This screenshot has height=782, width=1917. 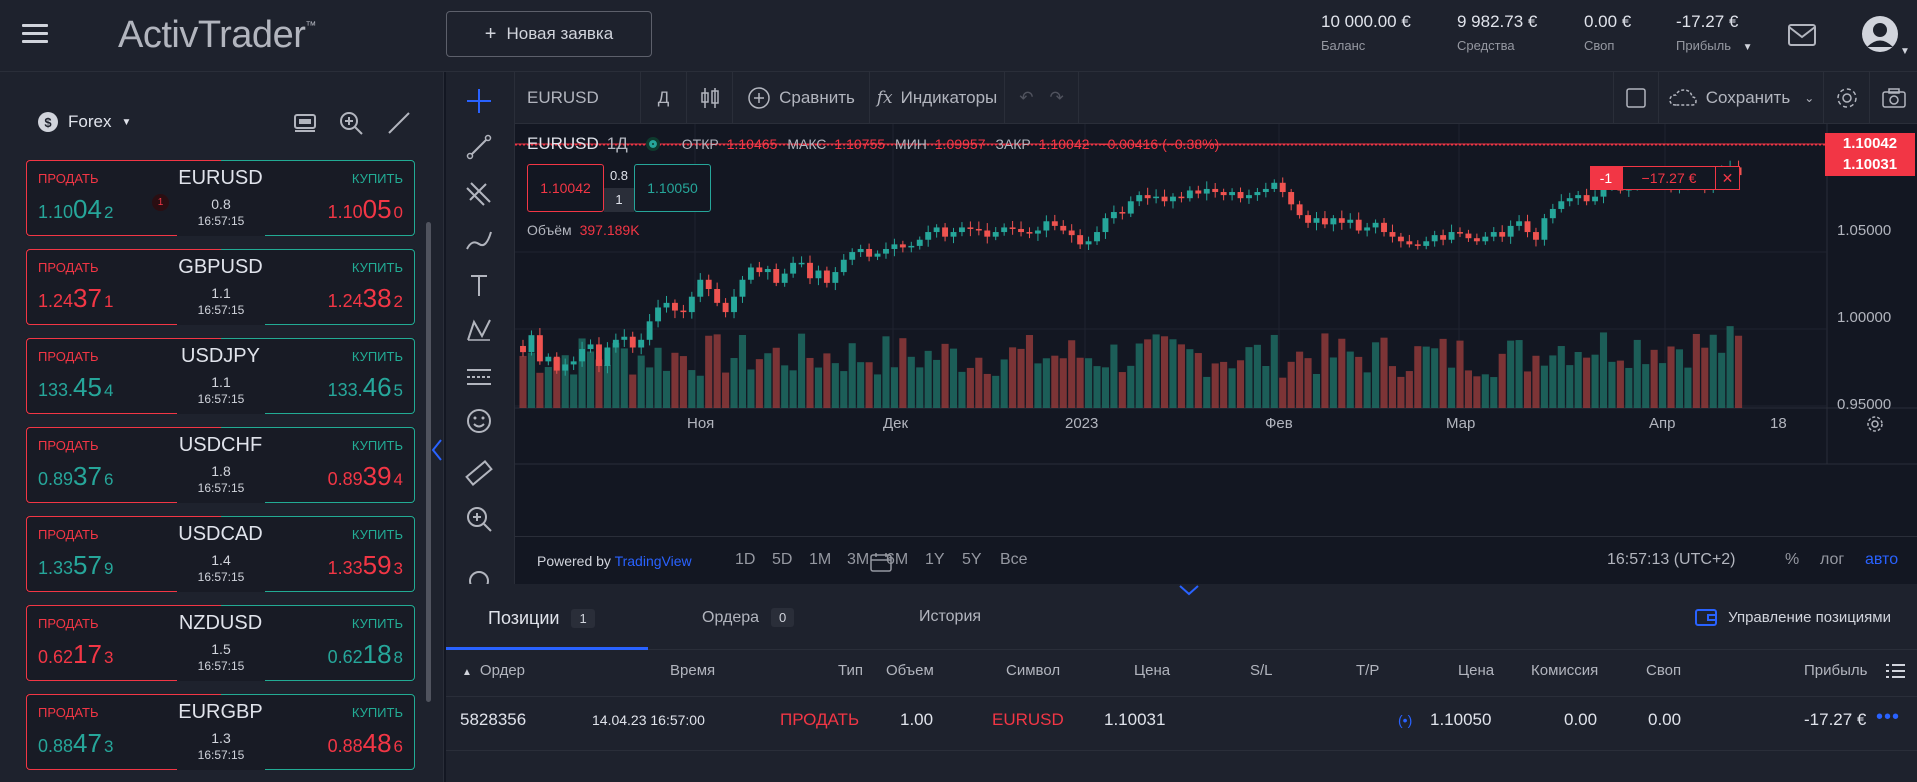 I want to click on avatar-caret-icon: ▼, so click(x=1905, y=51).